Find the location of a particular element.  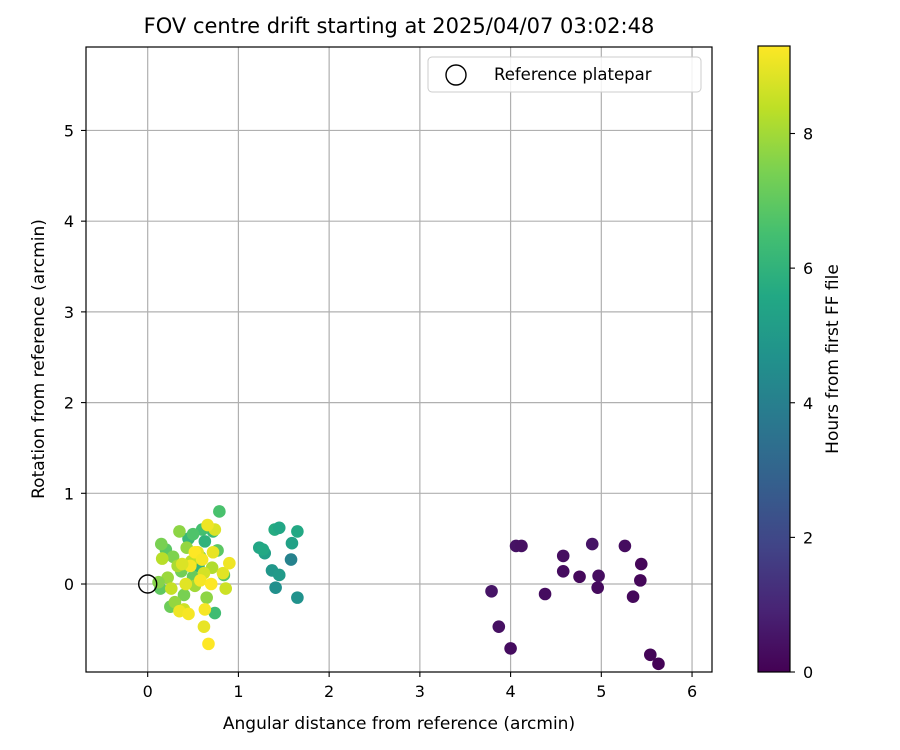

y-tick-label: 2 is located at coordinates (69, 403).